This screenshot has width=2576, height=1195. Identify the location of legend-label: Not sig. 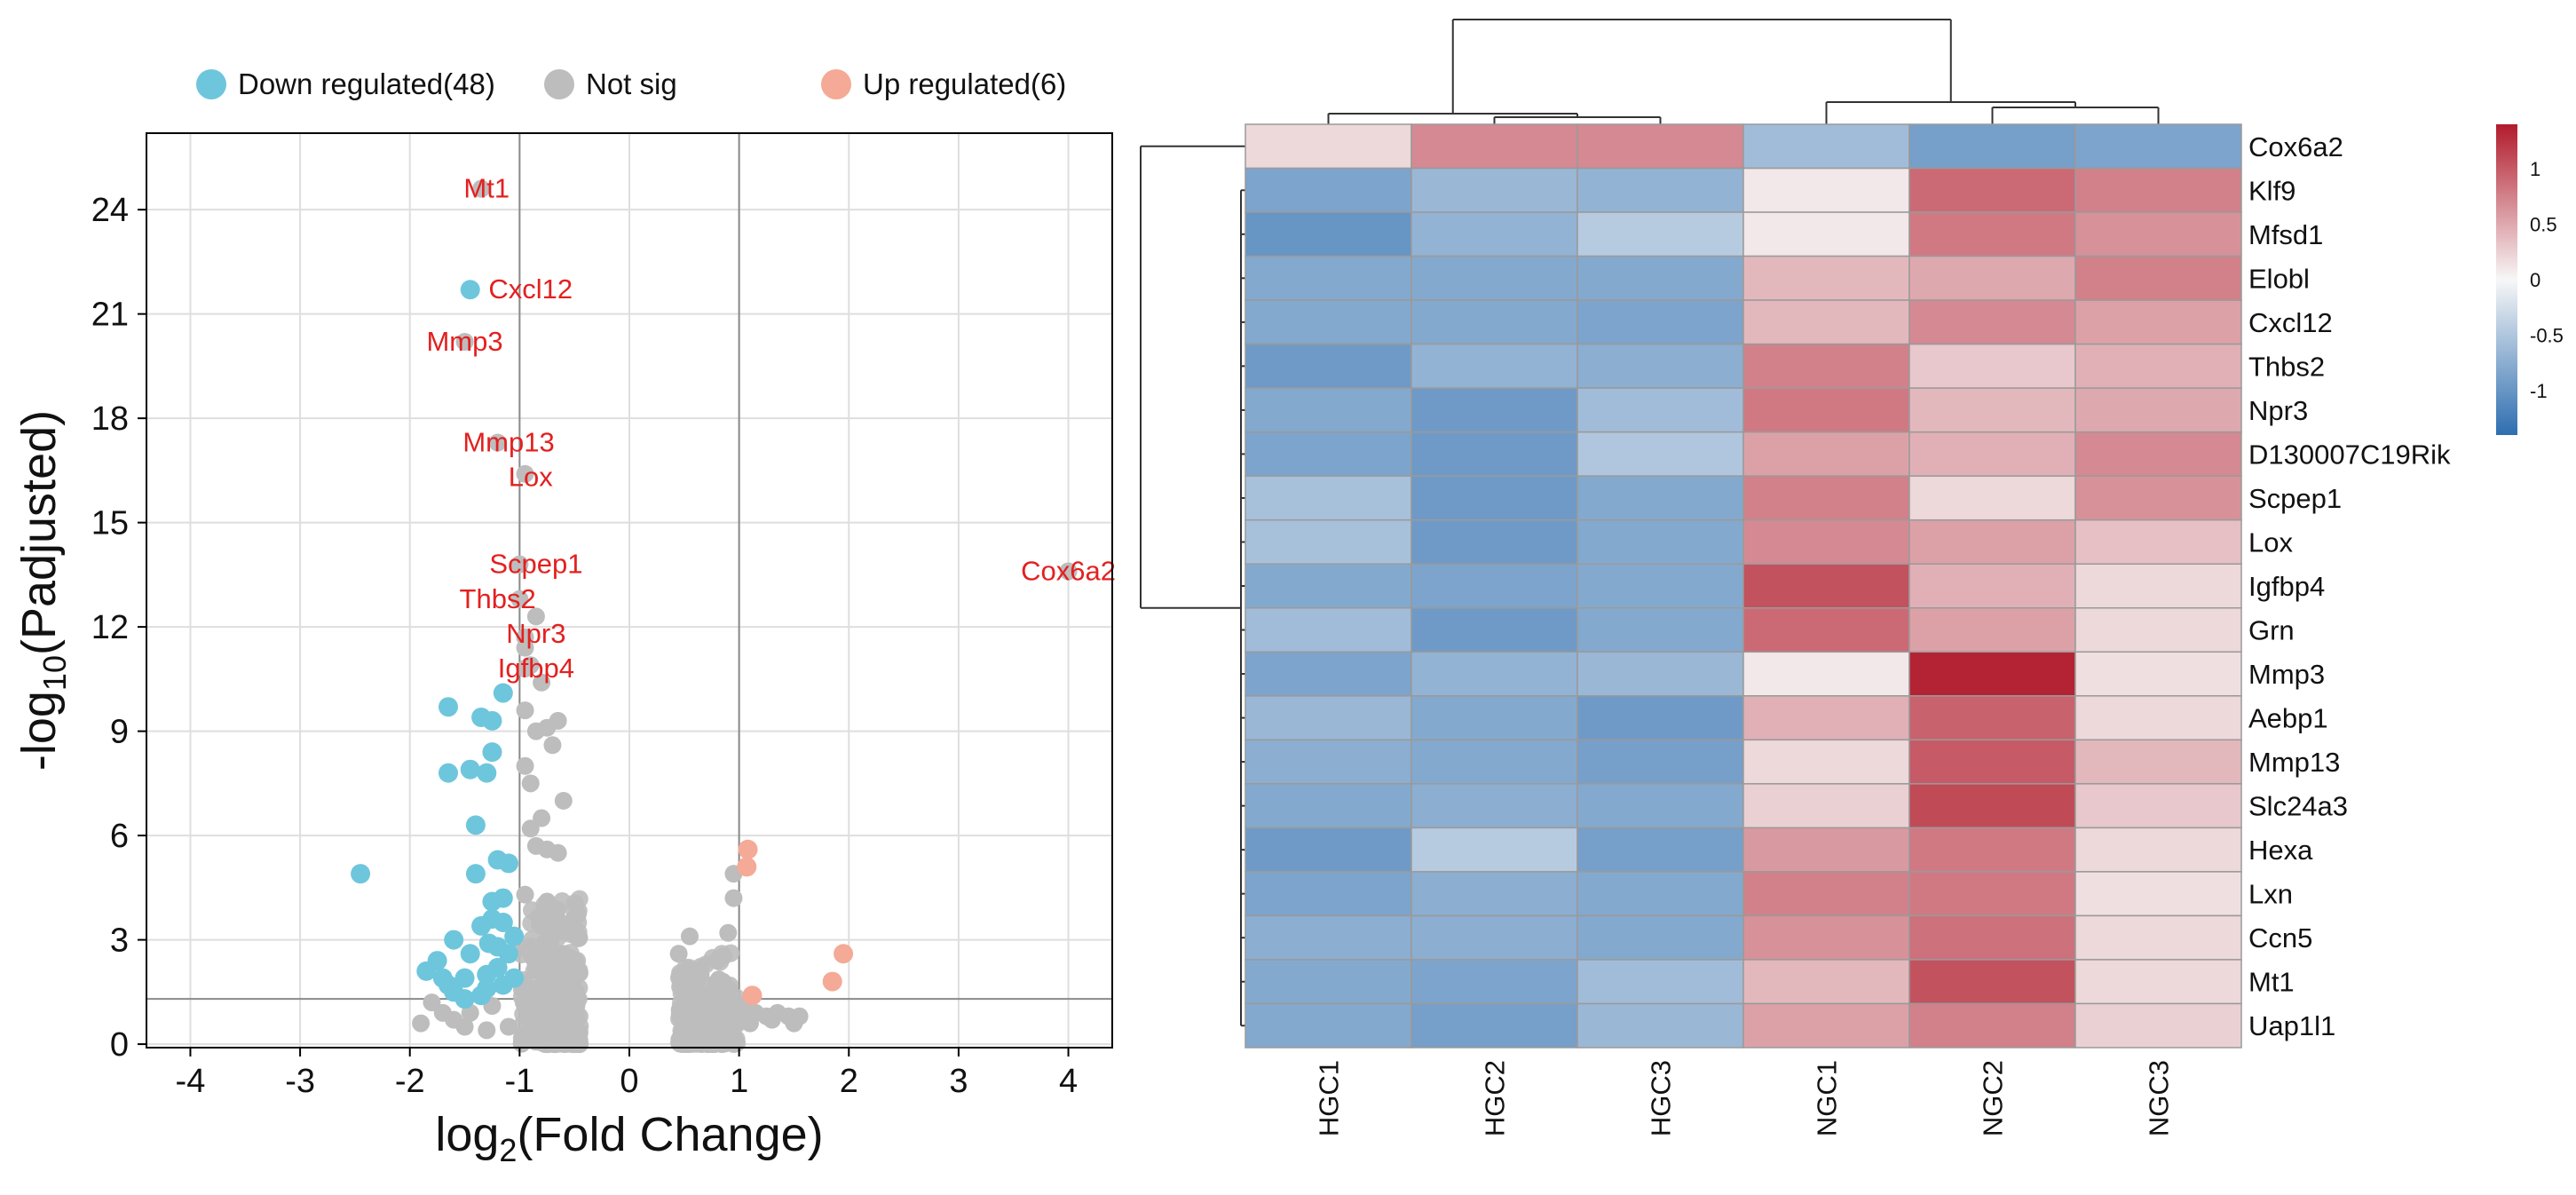
(631, 83).